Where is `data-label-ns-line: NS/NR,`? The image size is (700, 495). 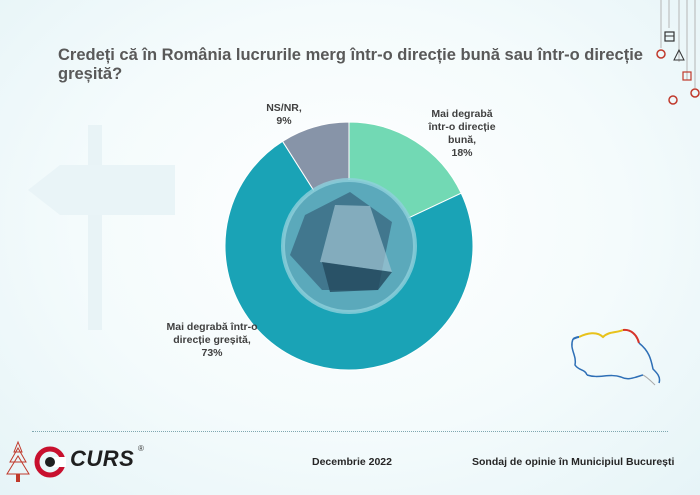 data-label-ns-line: NS/NR, is located at coordinates (284, 108).